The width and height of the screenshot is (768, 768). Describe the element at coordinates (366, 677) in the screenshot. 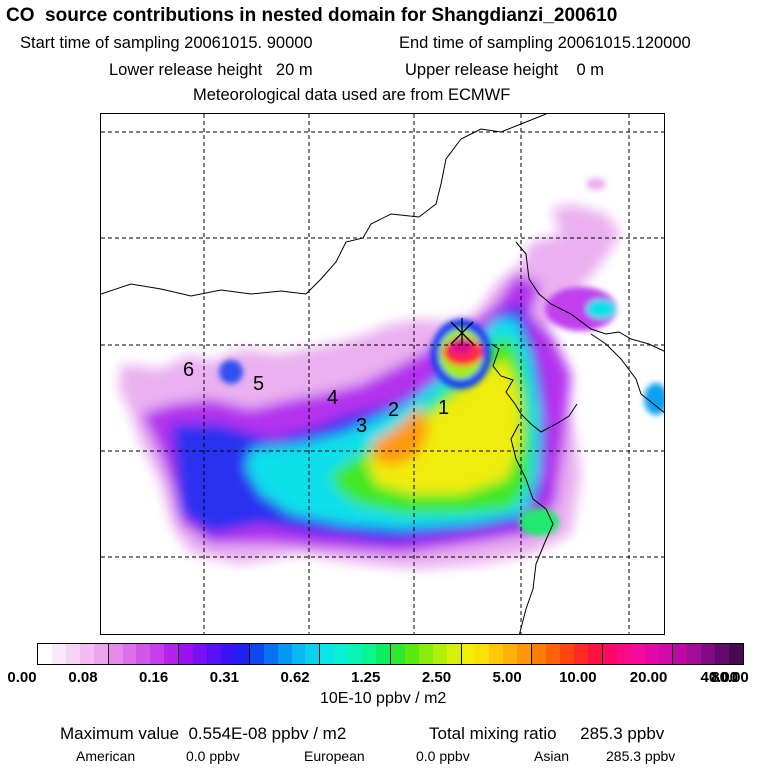

I see `colorbar-tick-label: 1.25` at that location.